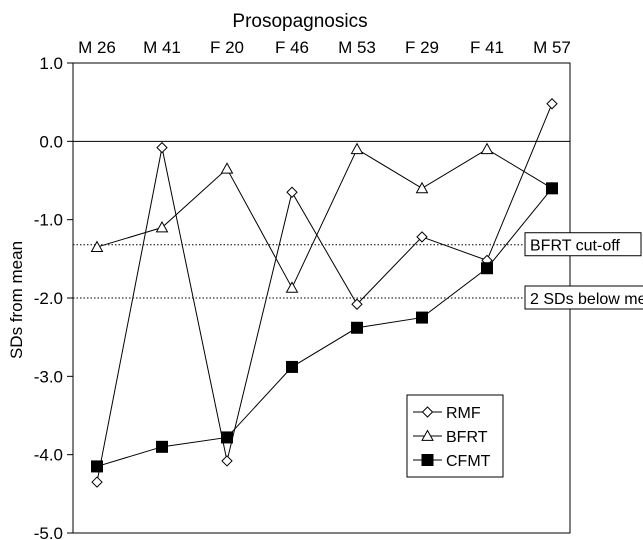 The height and width of the screenshot is (540, 643). I want to click on y-tick-label: -5.0, so click(48, 532).